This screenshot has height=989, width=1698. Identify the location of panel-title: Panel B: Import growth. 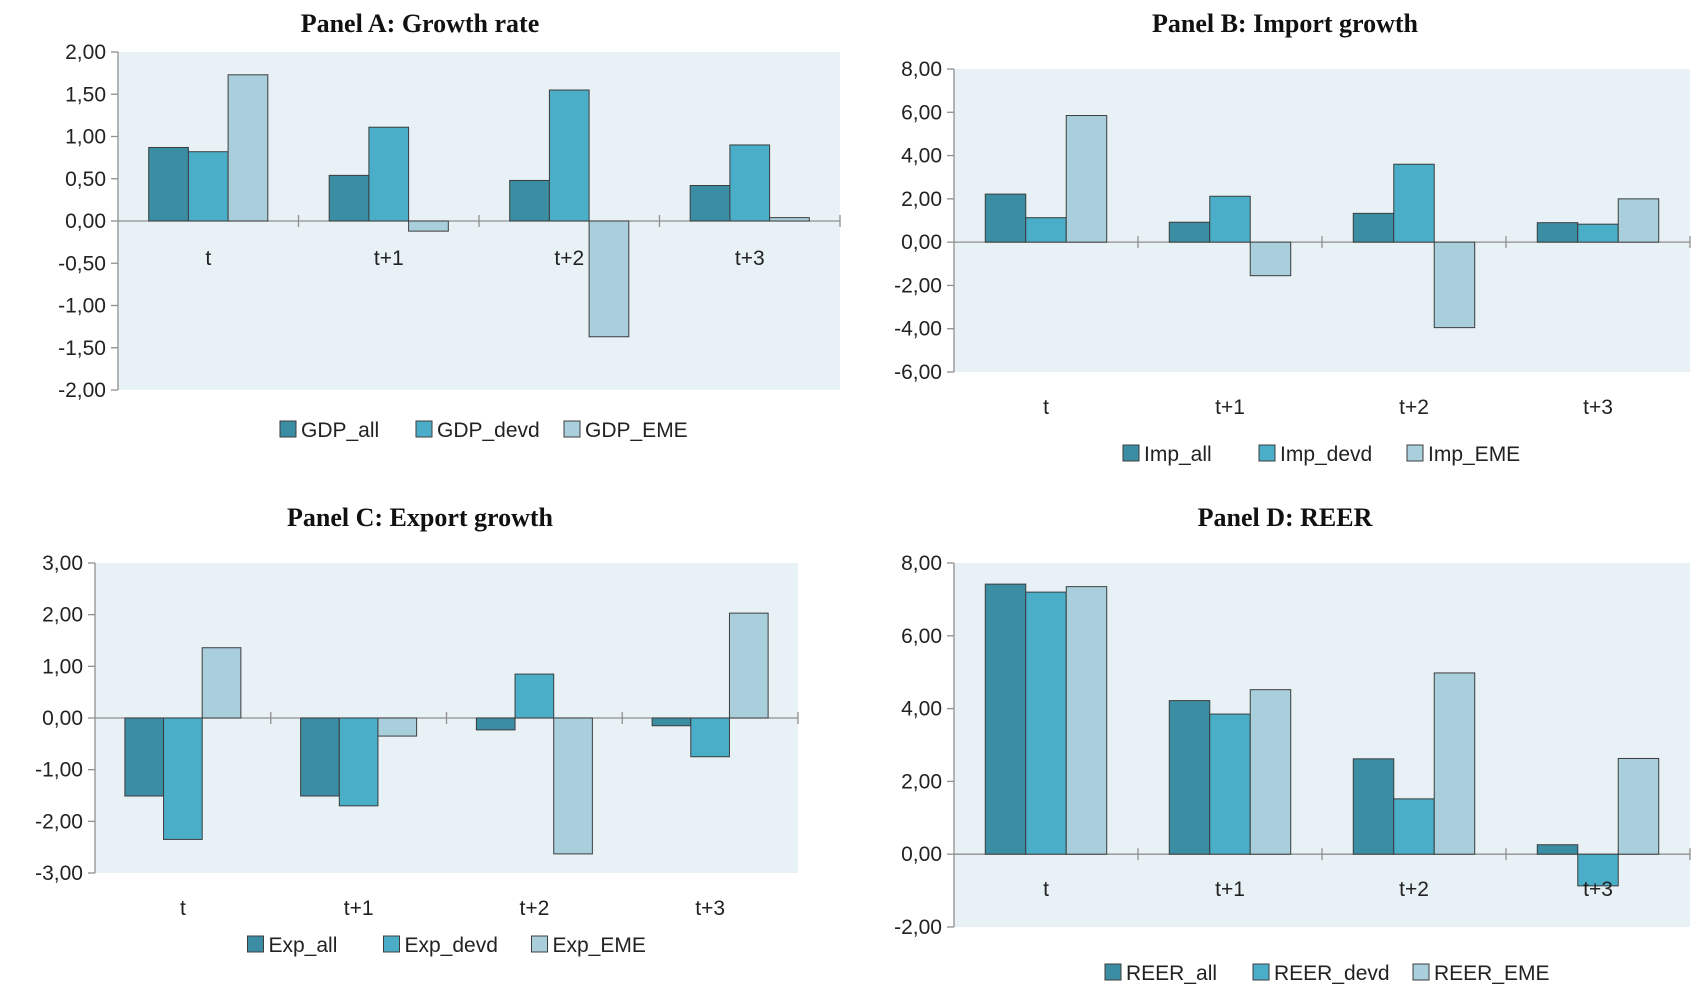
(1285, 23).